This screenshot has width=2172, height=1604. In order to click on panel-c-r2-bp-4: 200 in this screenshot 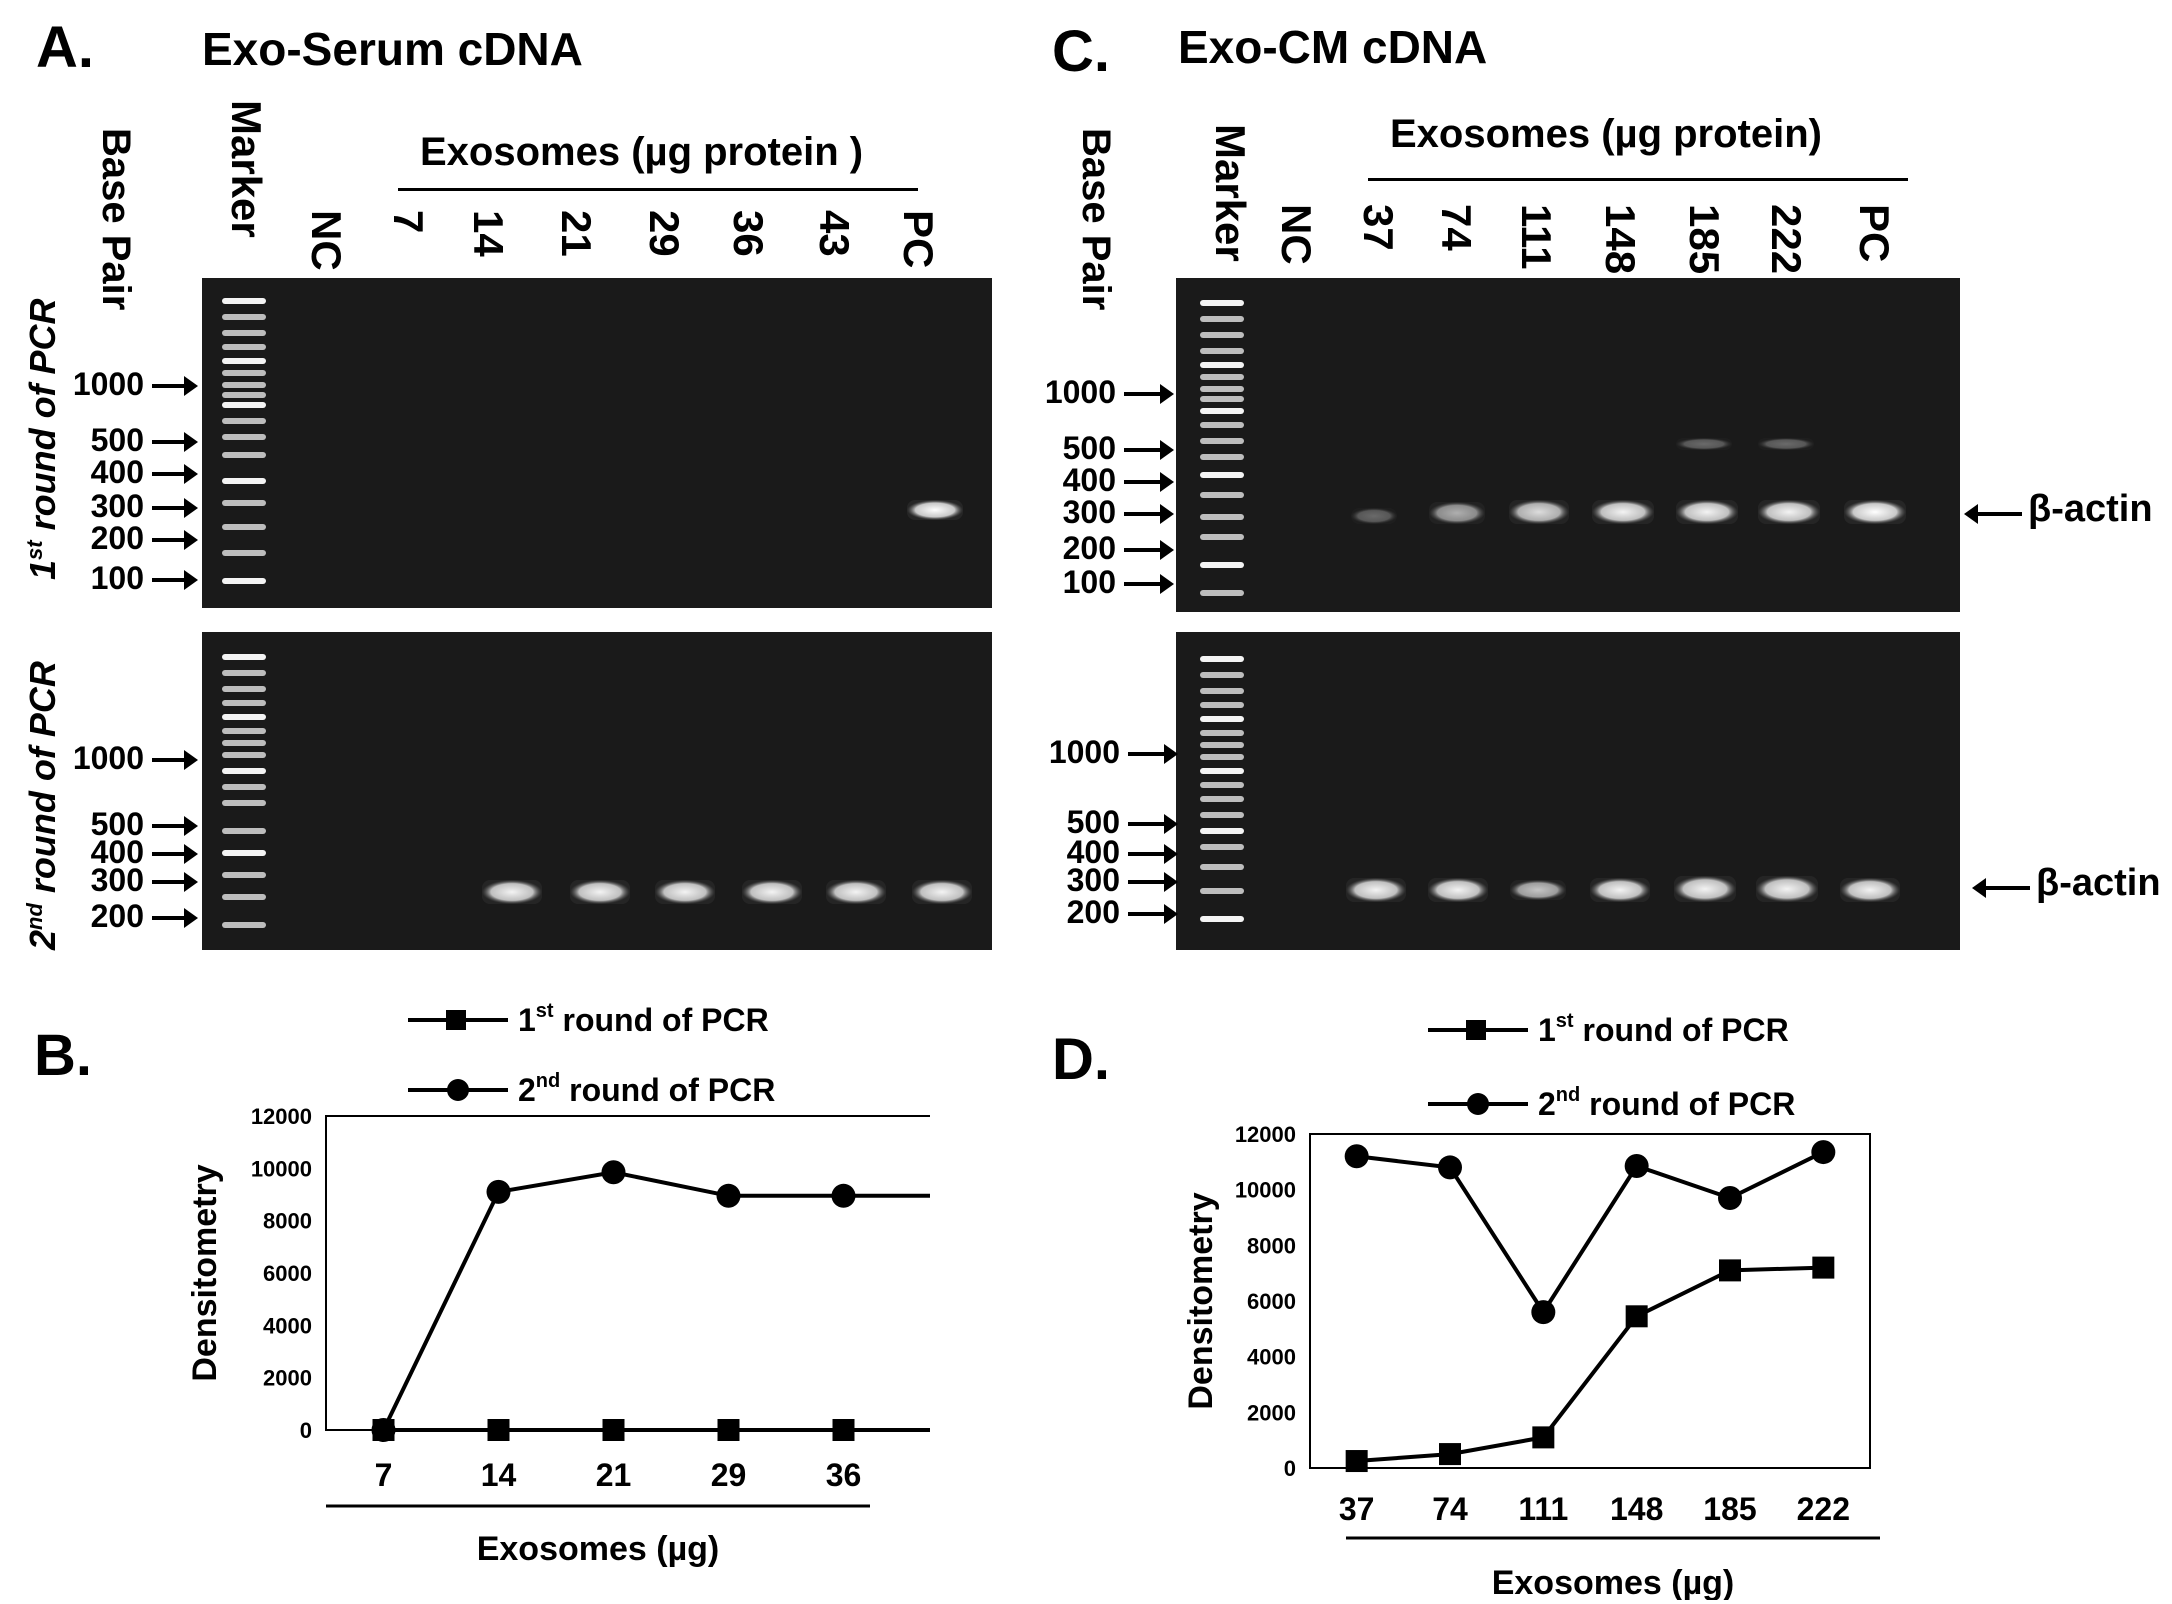, I will do `click(1093, 912)`.